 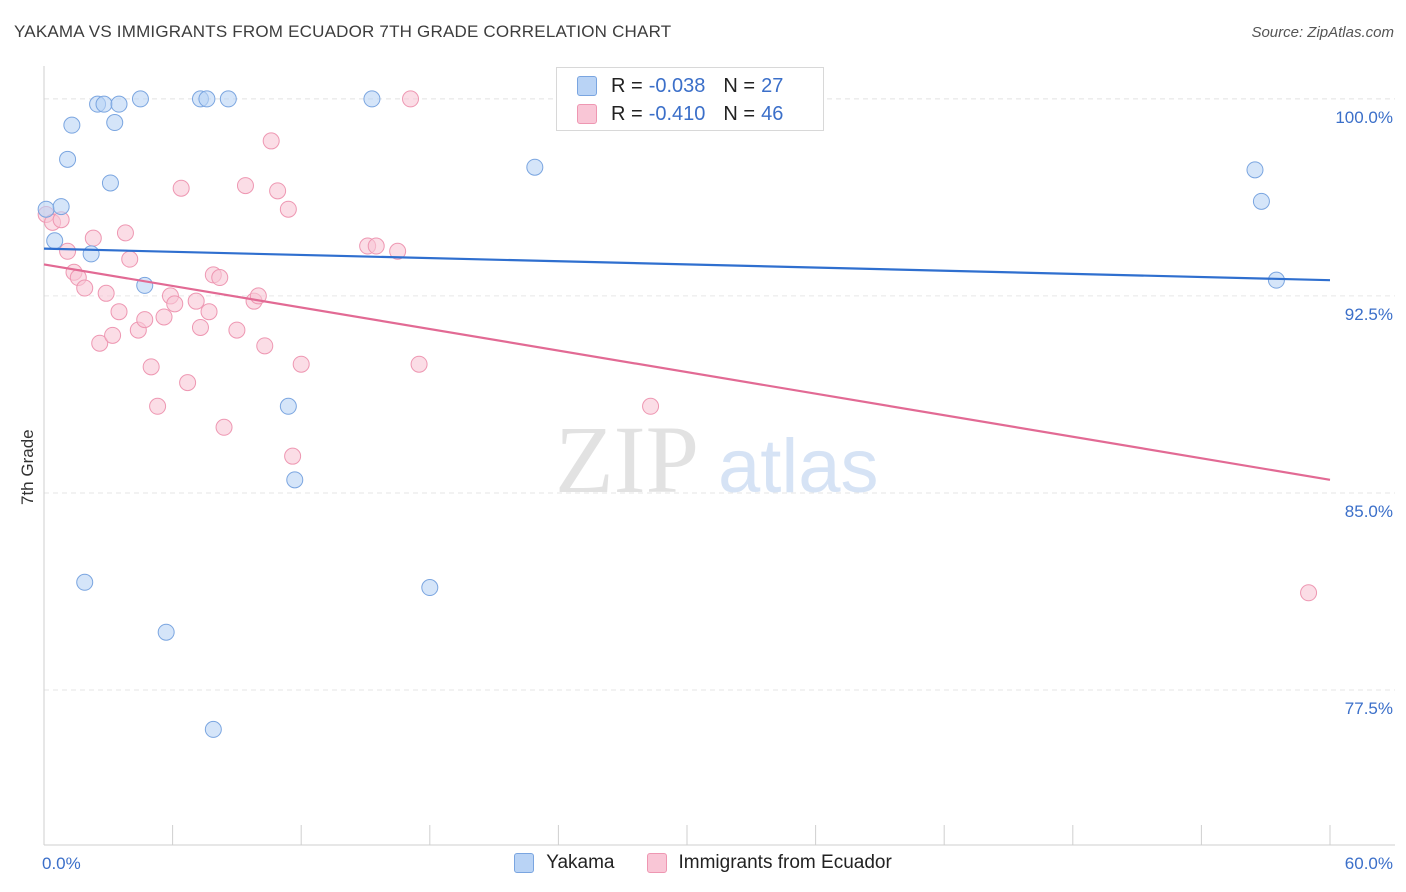 What do you see at coordinates (687, 264) in the screenshot?
I see `trend-line-yakama` at bounding box center [687, 264].